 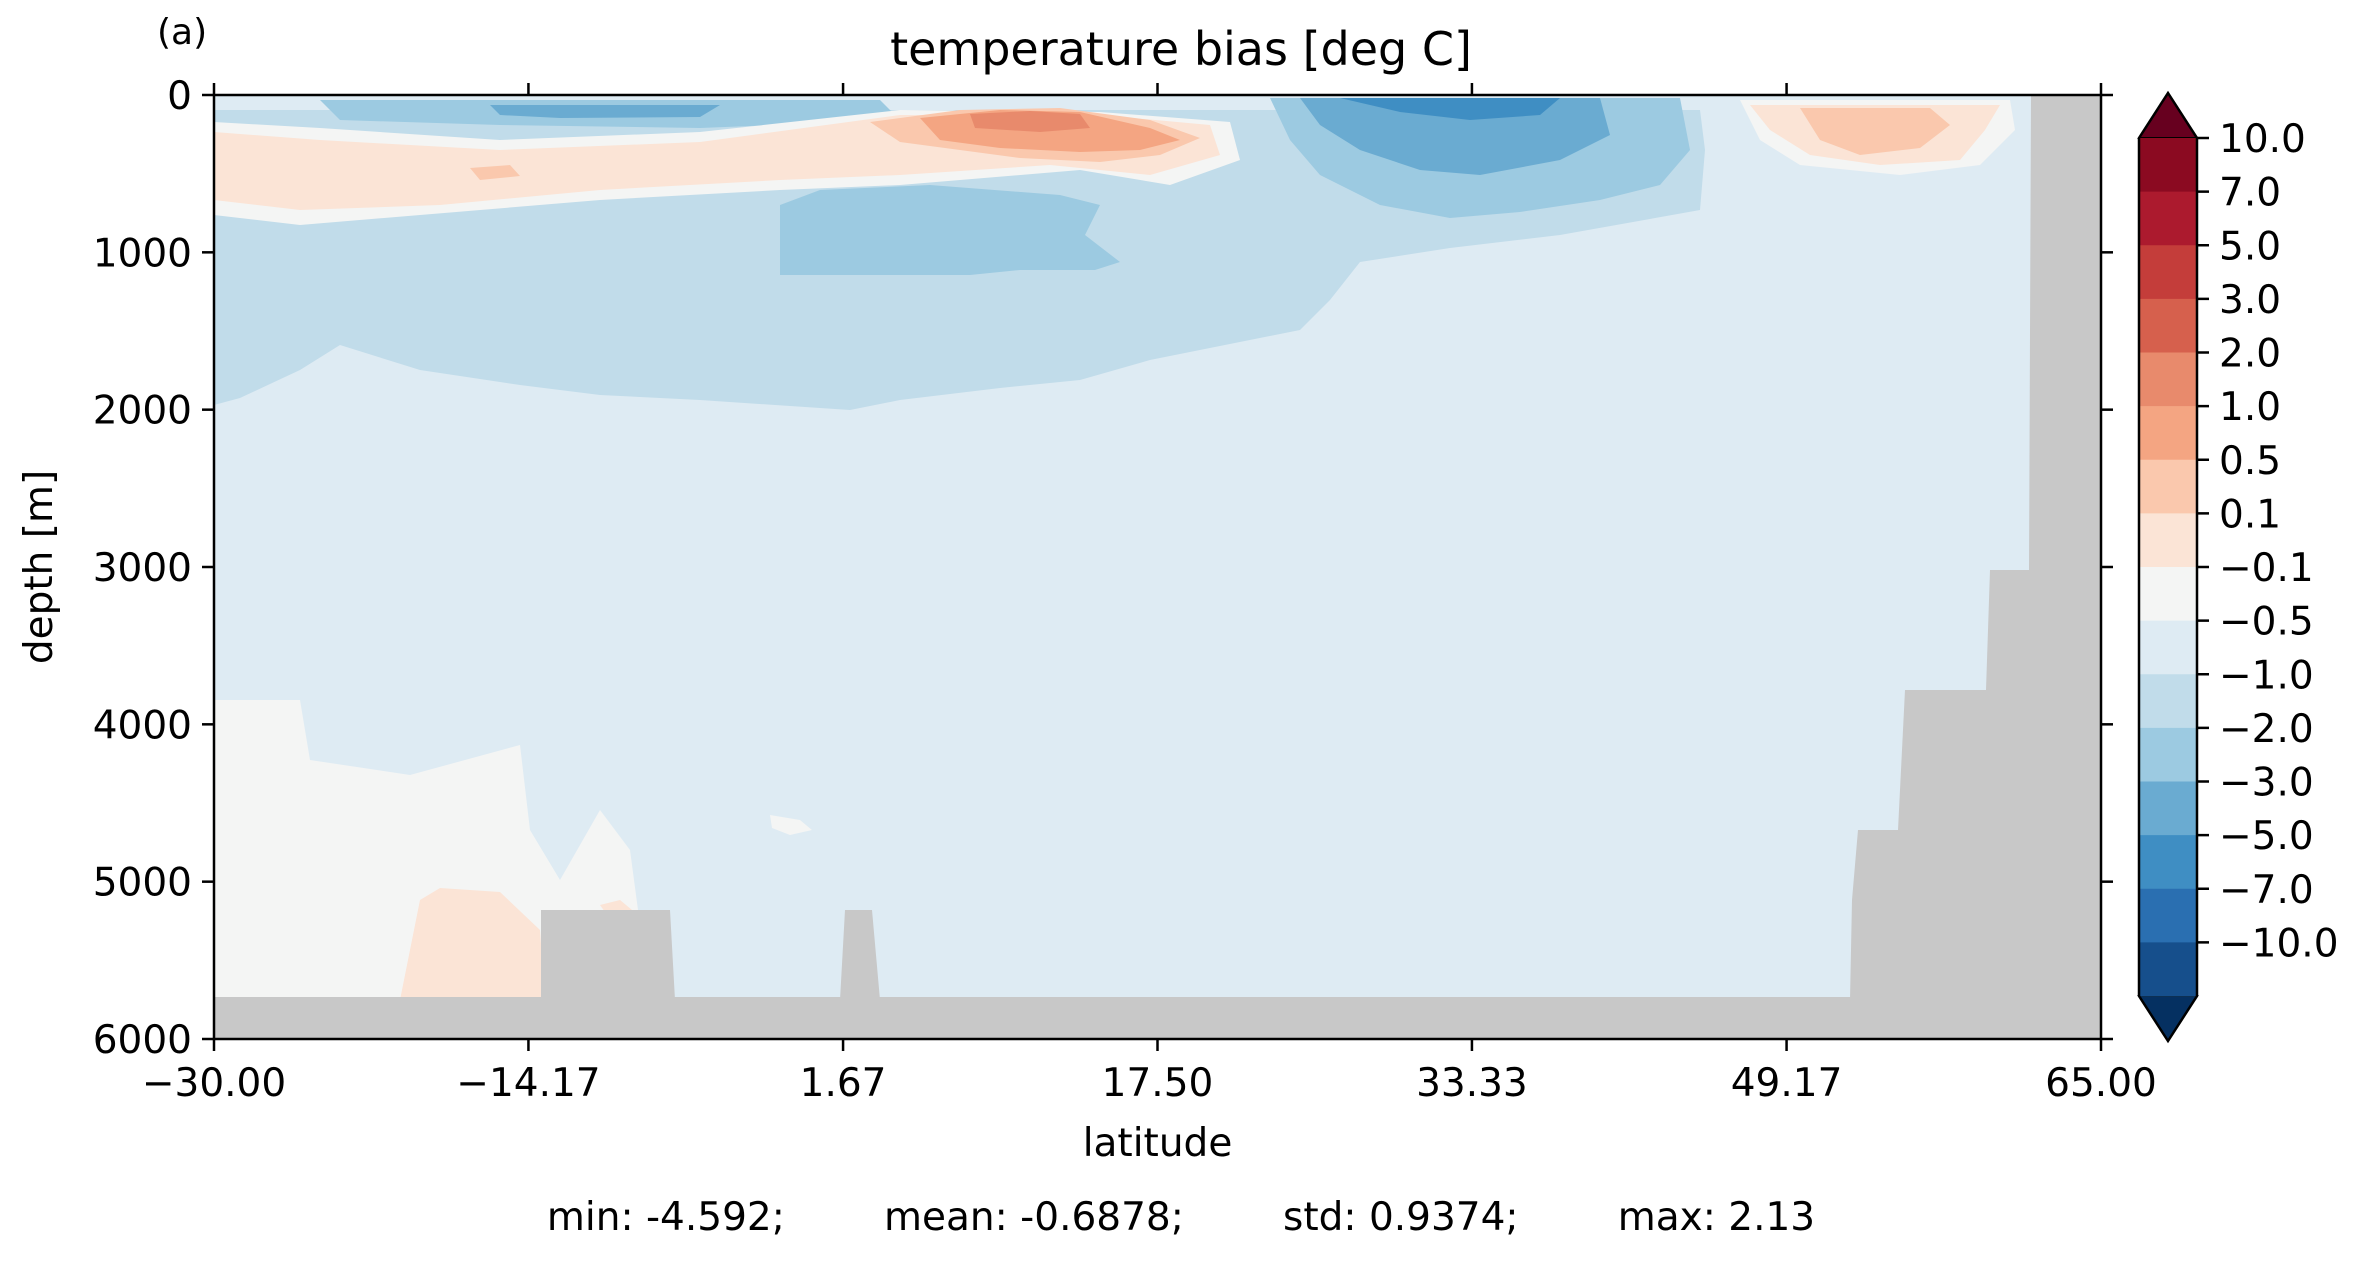 I want to click on y-tick-label: 2000, so click(x=142, y=411).